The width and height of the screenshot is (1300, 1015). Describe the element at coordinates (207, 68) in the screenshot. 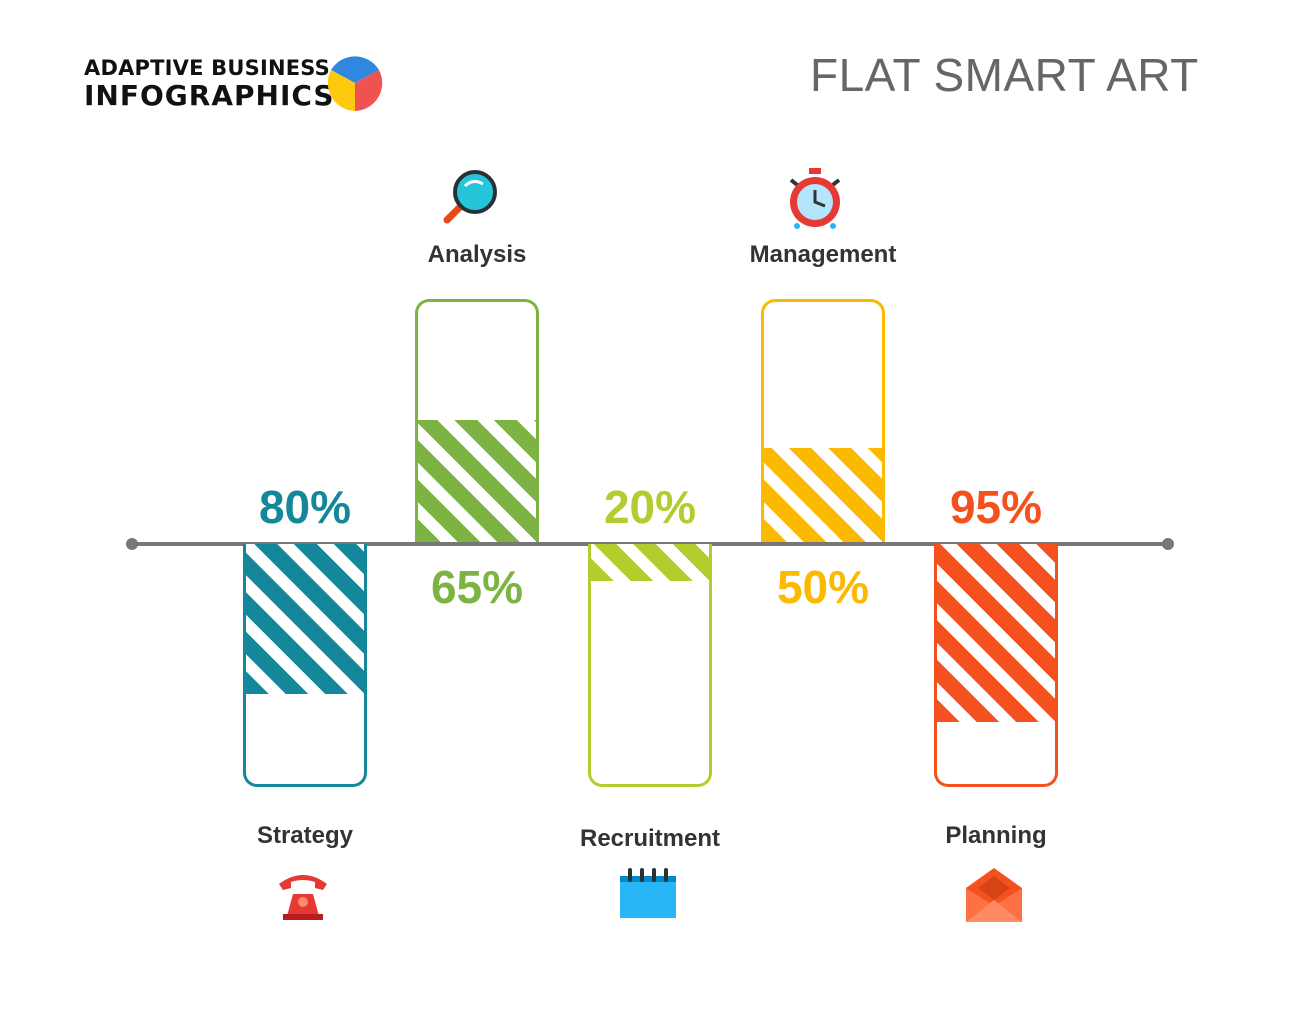

I see `brand-line1: ADAPTIVE BUSINESS` at that location.